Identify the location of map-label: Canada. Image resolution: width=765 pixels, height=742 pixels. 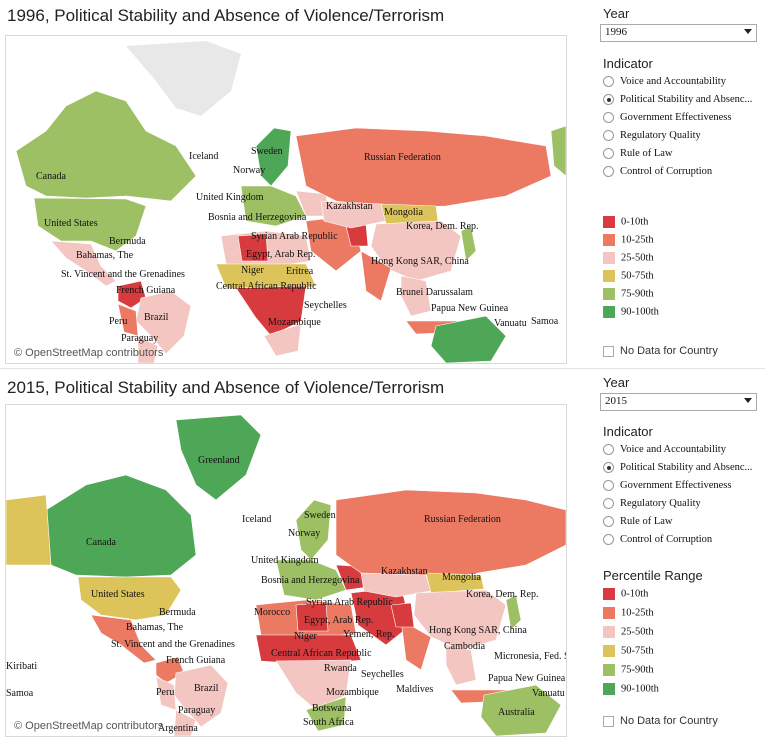
(51, 176).